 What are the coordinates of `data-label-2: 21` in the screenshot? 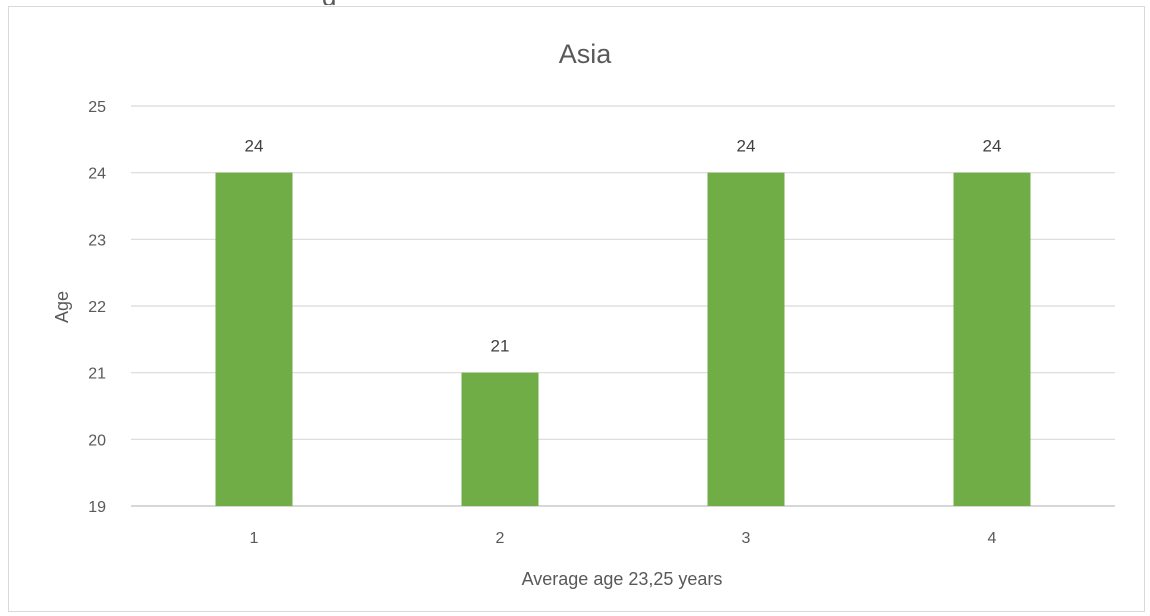 It's located at (500, 346).